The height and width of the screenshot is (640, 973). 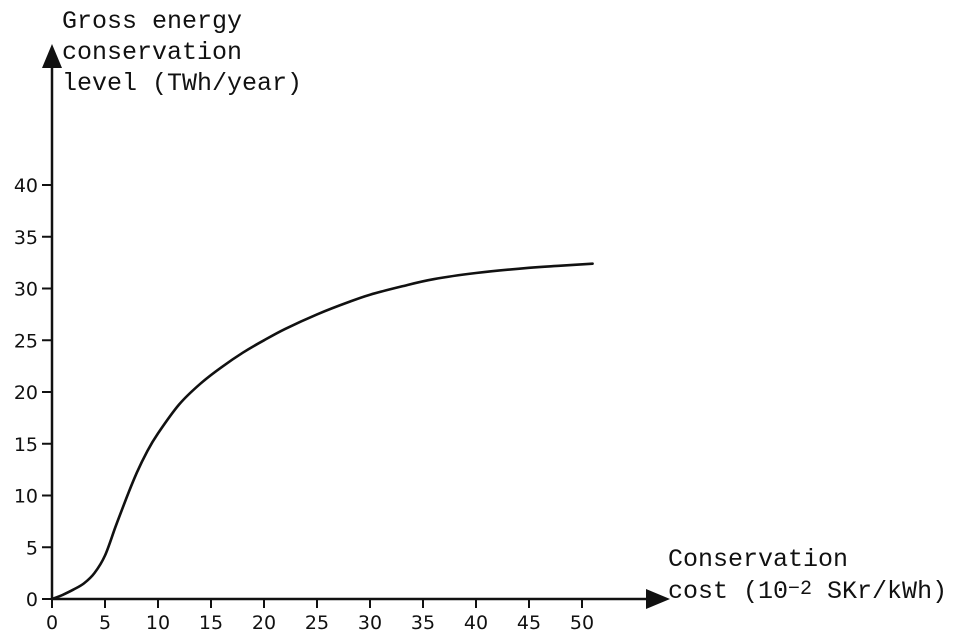 I want to click on x-tick-label: 50, so click(x=582, y=623).